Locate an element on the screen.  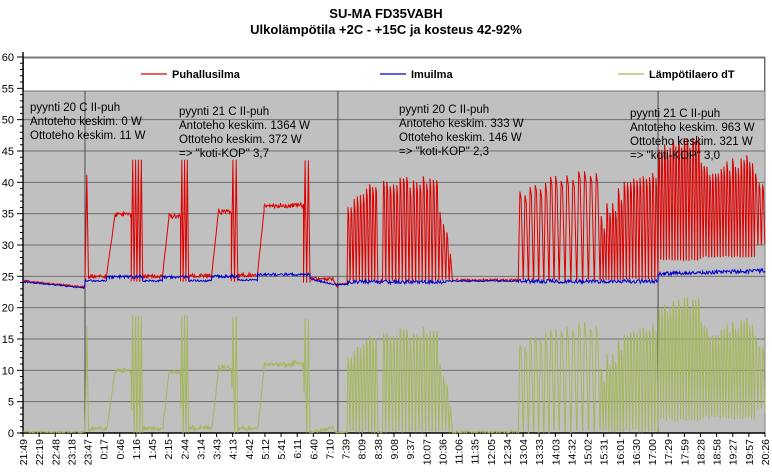
x-tick-label: 18:58 is located at coordinates (718, 452).